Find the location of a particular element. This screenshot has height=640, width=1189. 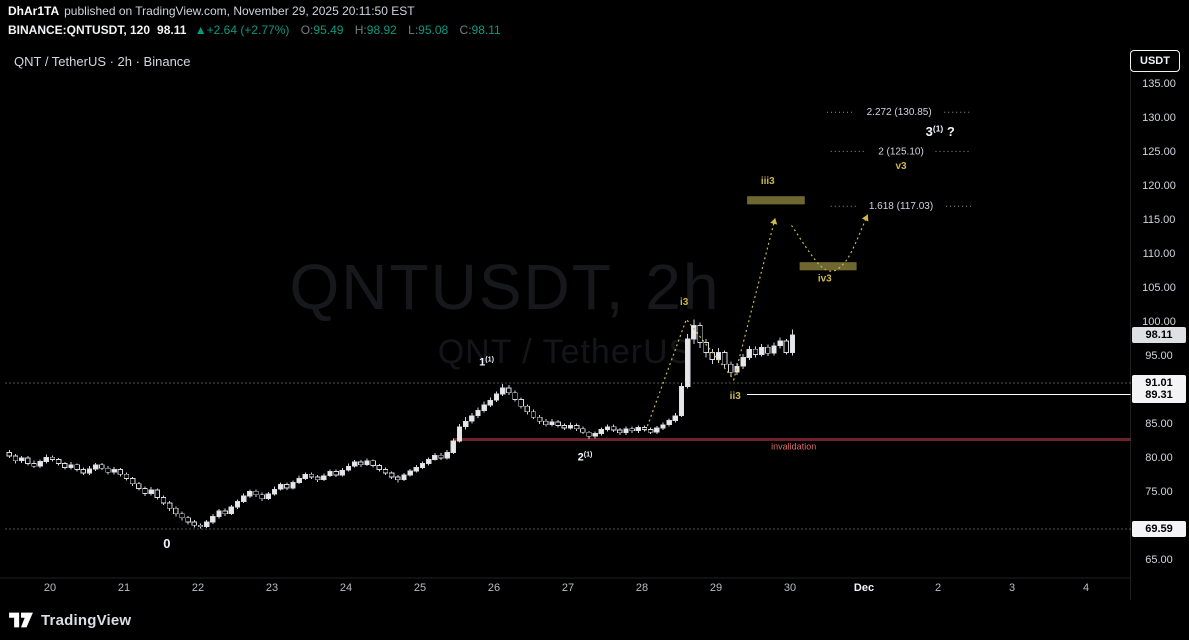

symbol-name: BINANCE:QNTUSDT, 120 is located at coordinates (79, 30).